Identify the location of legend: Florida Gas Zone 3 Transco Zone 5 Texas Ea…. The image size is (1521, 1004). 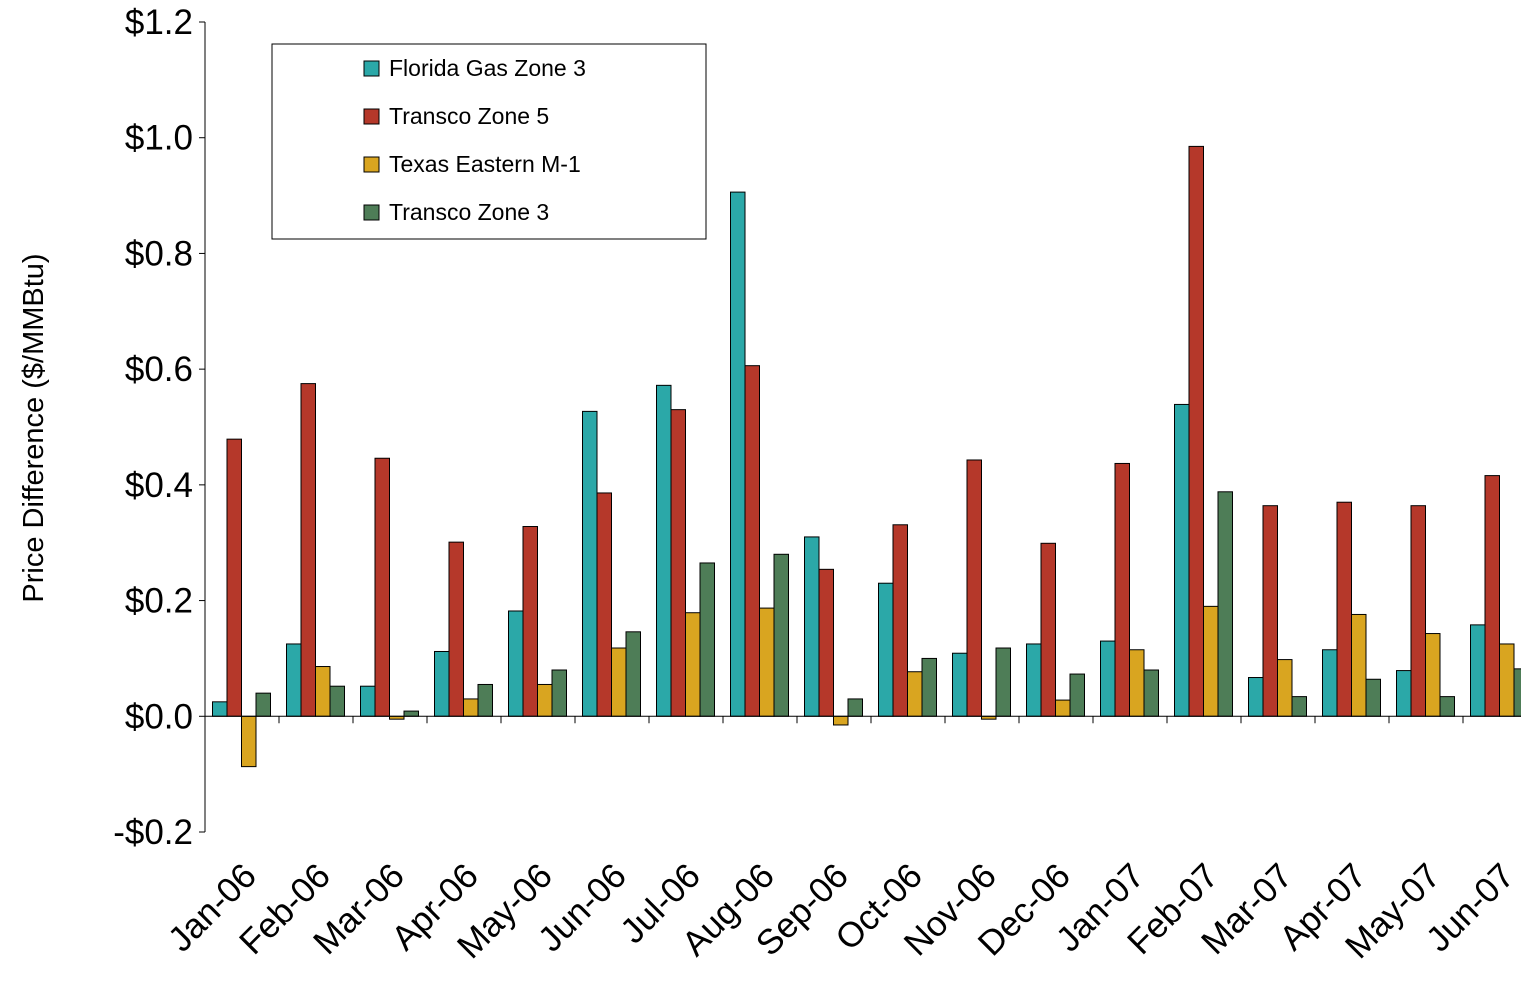
(489, 141).